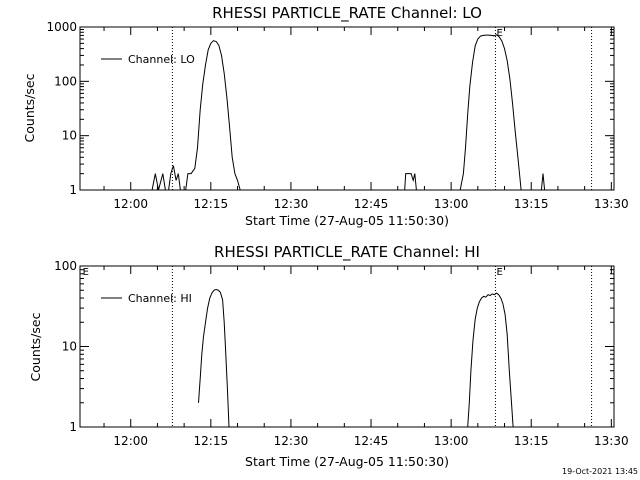 The image size is (640, 480). What do you see at coordinates (347, 461) in the screenshot?
I see `hi-x-axis-label: Start Time (27-Aug-05 11:50:30)` at bounding box center [347, 461].